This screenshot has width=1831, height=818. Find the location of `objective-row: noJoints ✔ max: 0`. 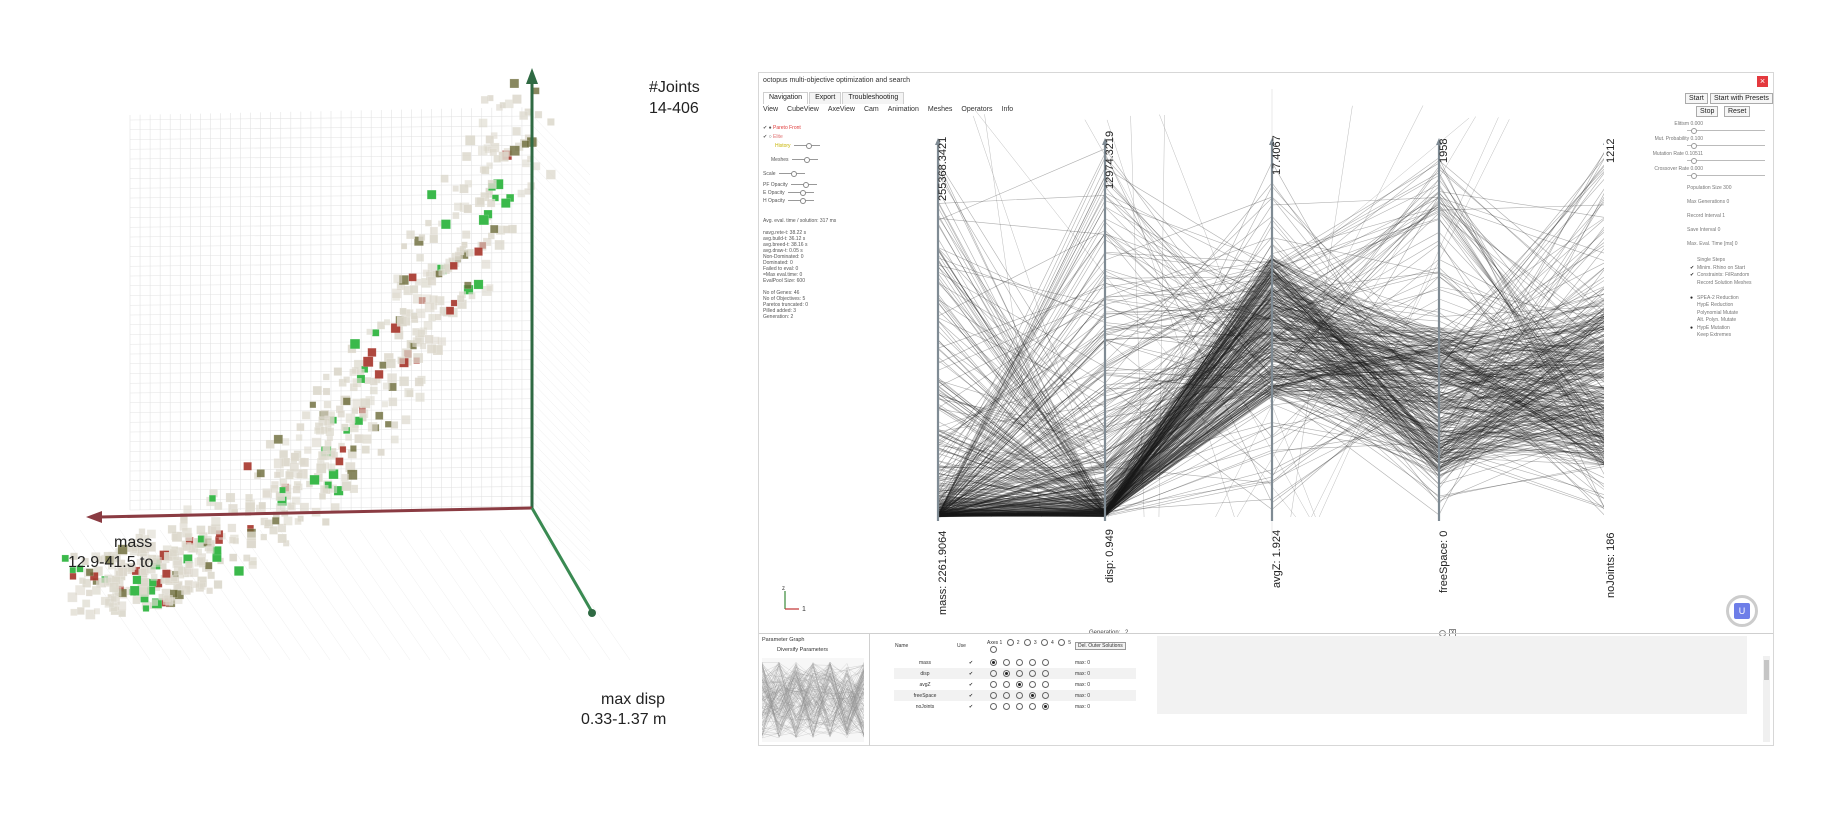

objective-row: noJoints ✔ max: 0 is located at coordinates (1015, 706).